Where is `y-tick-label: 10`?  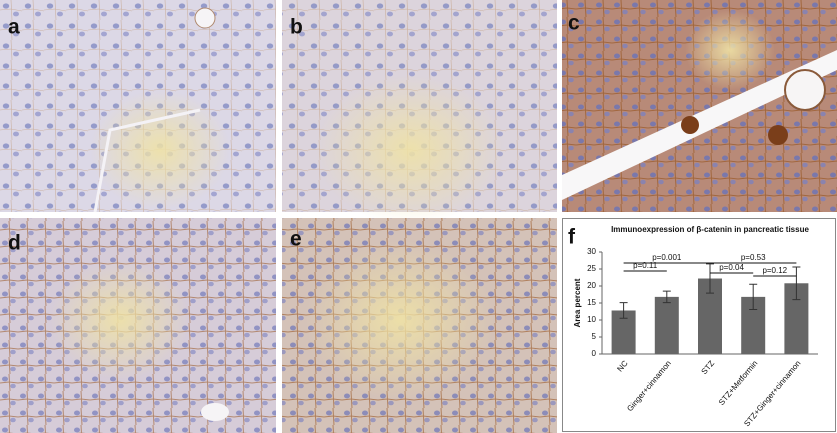
y-tick-label: 10 is located at coordinates (591, 319).